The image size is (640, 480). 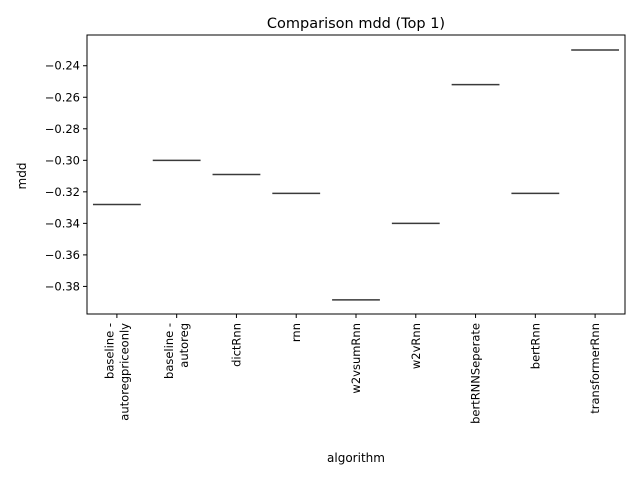 What do you see at coordinates (62, 255) in the screenshot?
I see `y-tick-label: −0.36` at bounding box center [62, 255].